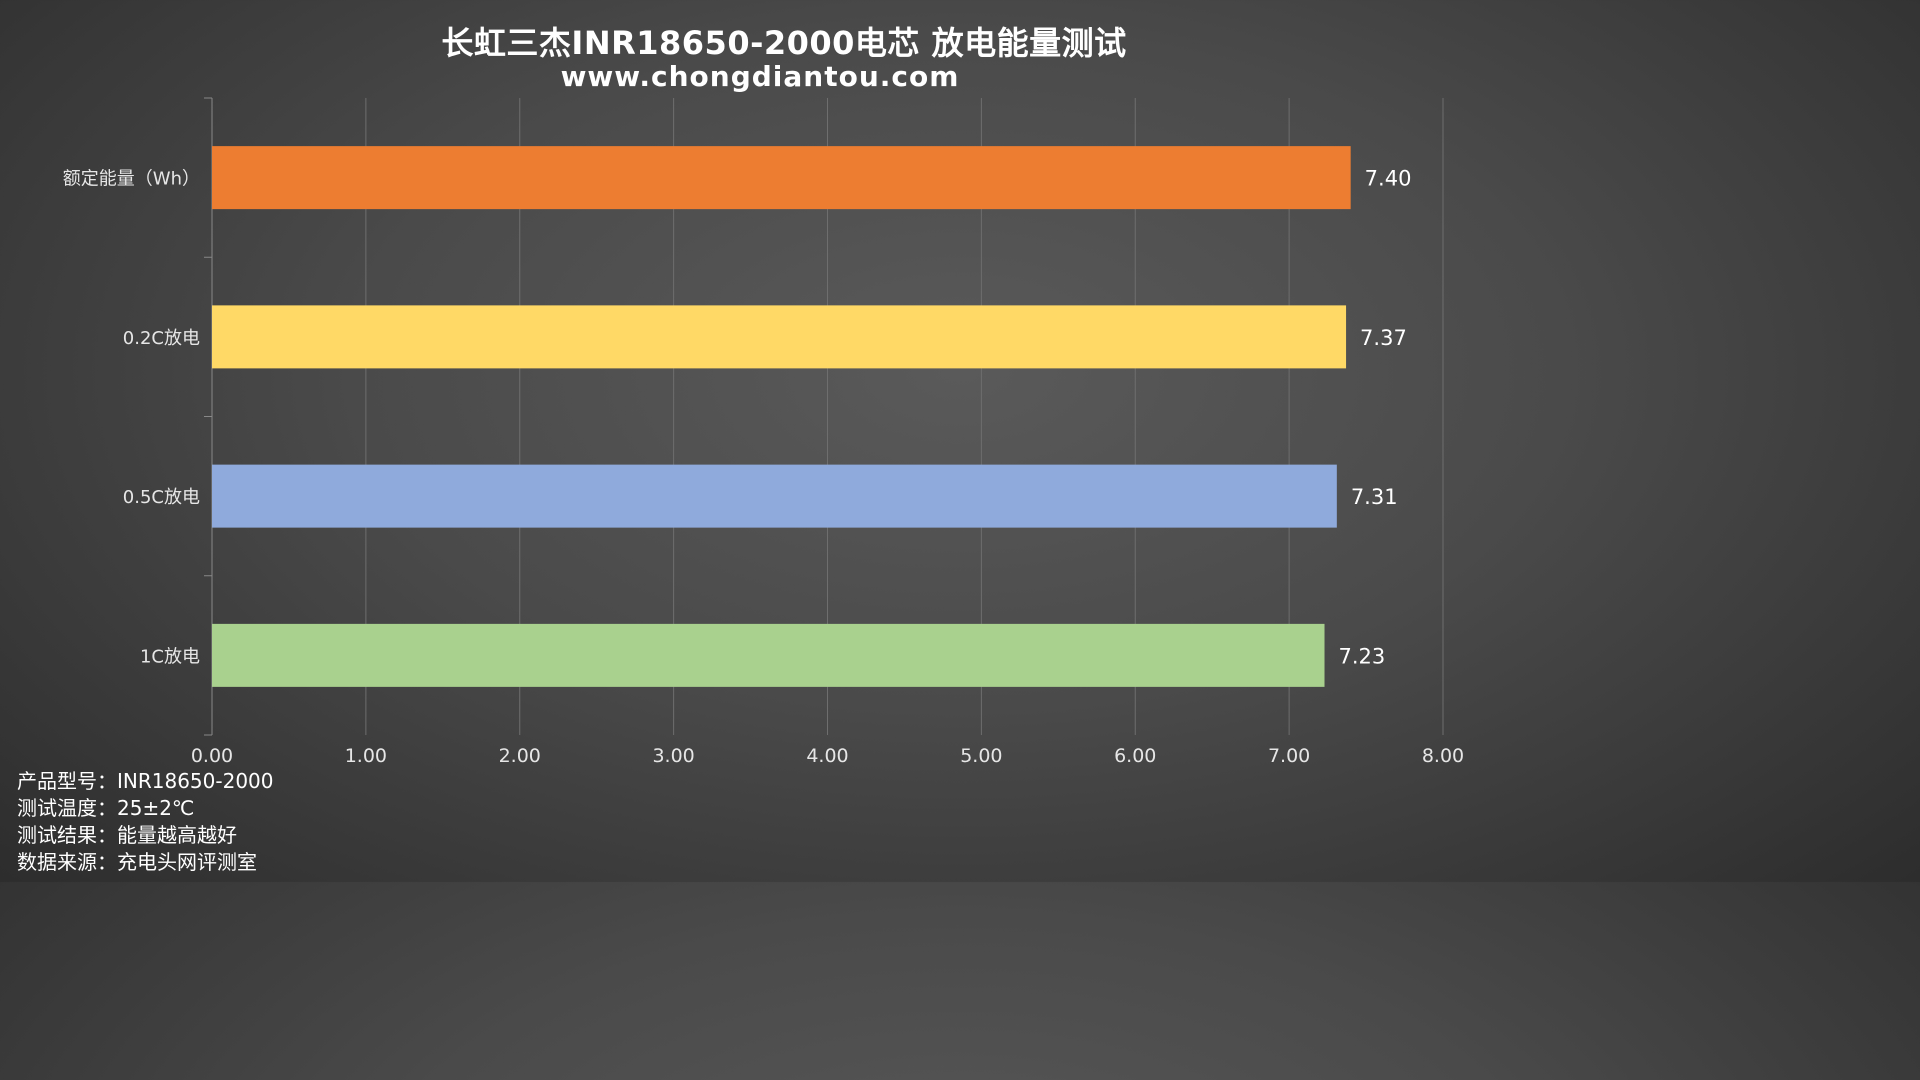 The image size is (1920, 1080). Describe the element at coordinates (195, 781) in the screenshot. I see `meta-value: INR18650-2000` at that location.